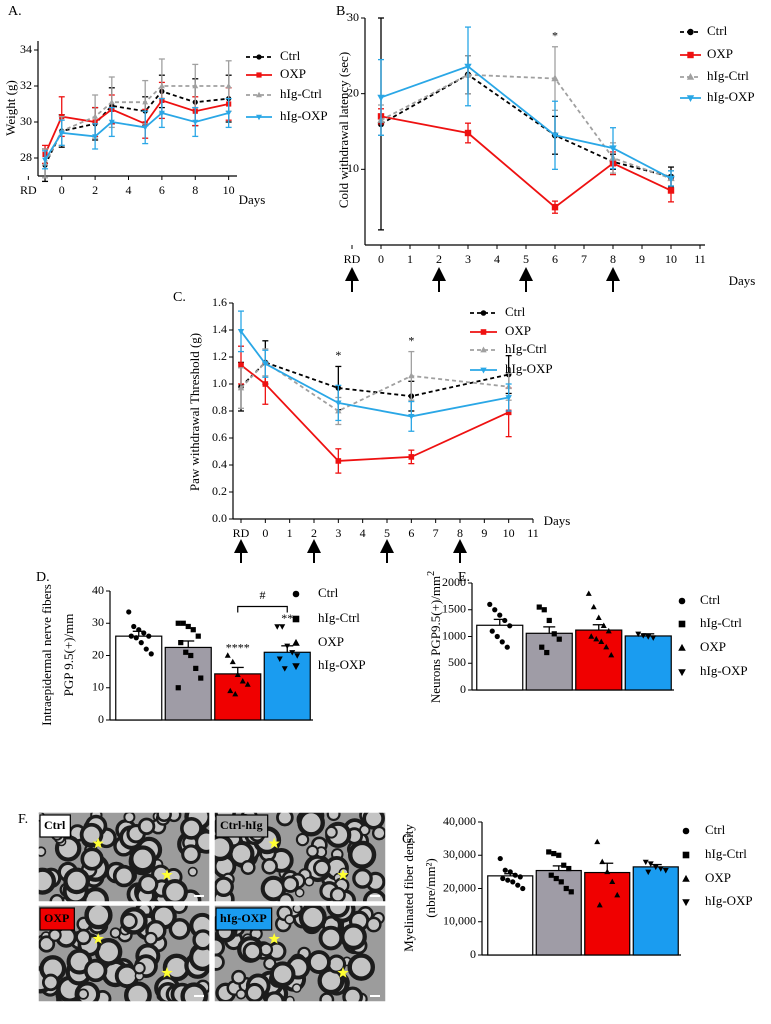 The width and height of the screenshot is (771, 1024). I want to click on y-axis-label-text: Cold withdrawal latency (sec), so click(343, 130).